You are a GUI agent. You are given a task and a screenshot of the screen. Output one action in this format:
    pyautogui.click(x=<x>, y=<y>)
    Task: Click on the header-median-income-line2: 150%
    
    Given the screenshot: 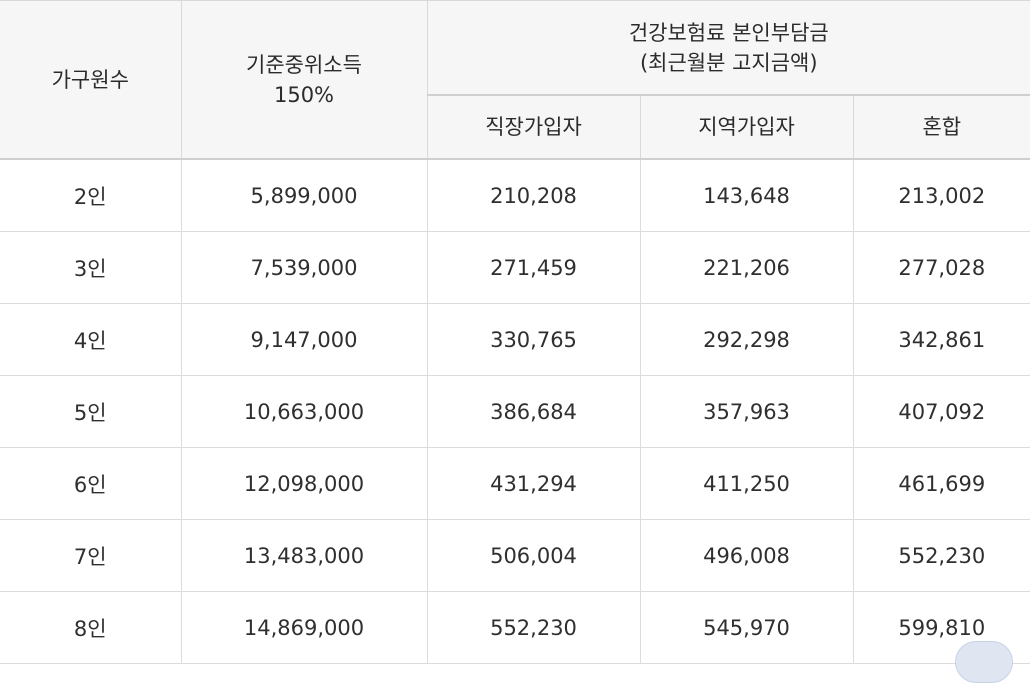 What is the action you would take?
    pyautogui.click(x=304, y=95)
    